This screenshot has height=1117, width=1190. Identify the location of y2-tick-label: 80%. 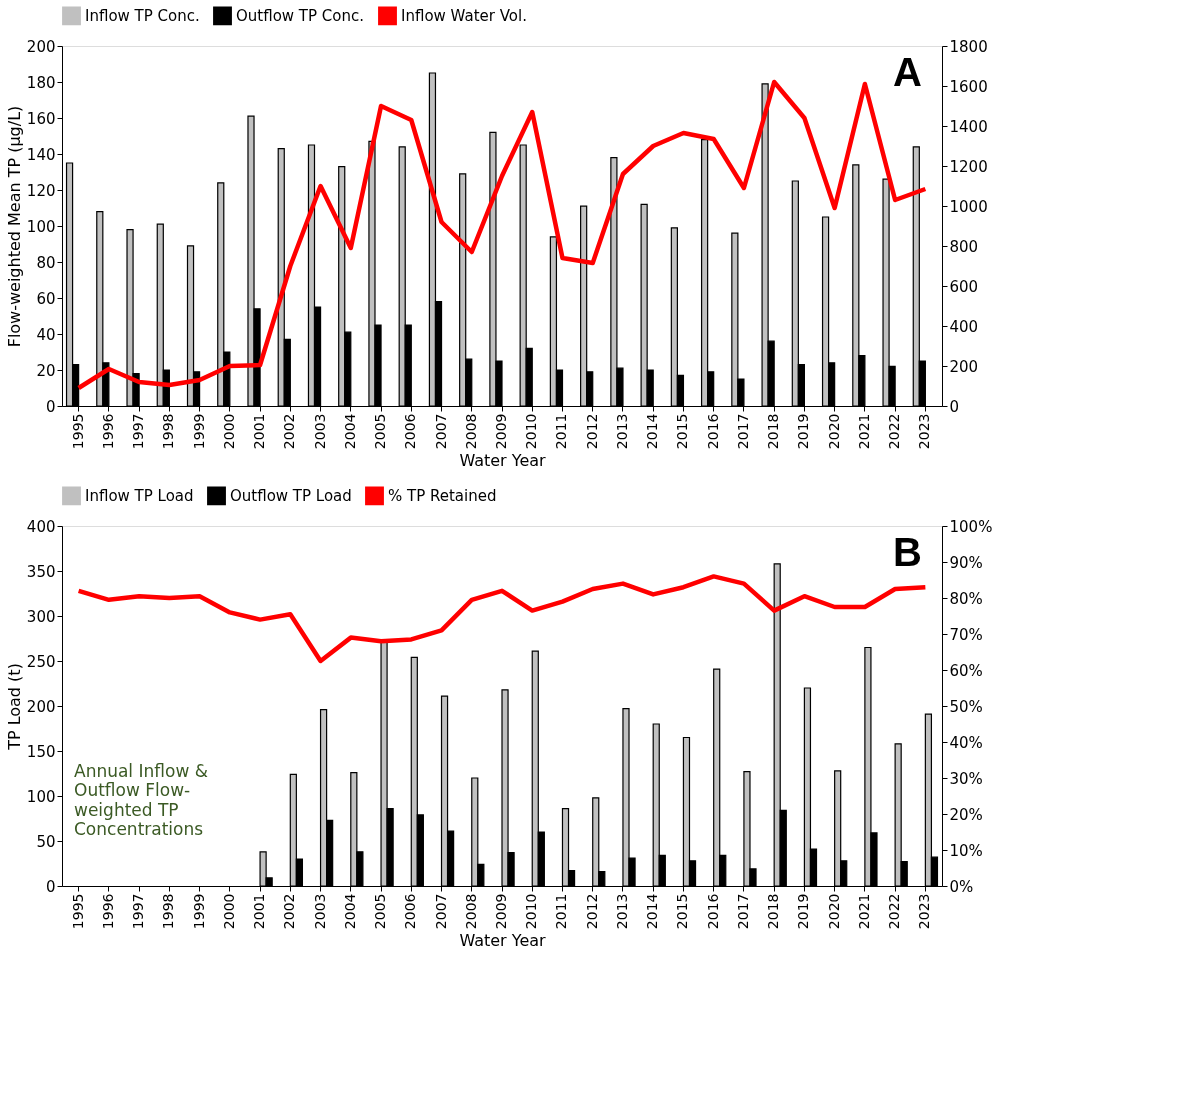
(966, 598).